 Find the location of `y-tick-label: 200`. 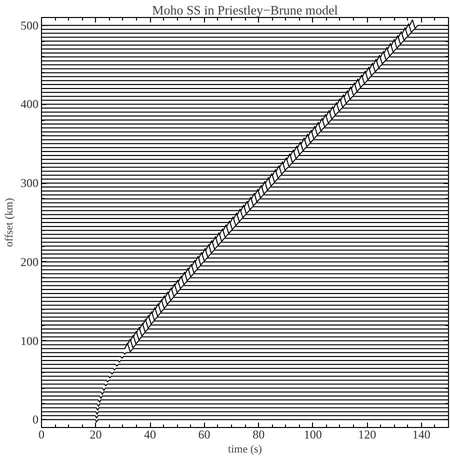

y-tick-label: 200 is located at coordinates (29, 261).